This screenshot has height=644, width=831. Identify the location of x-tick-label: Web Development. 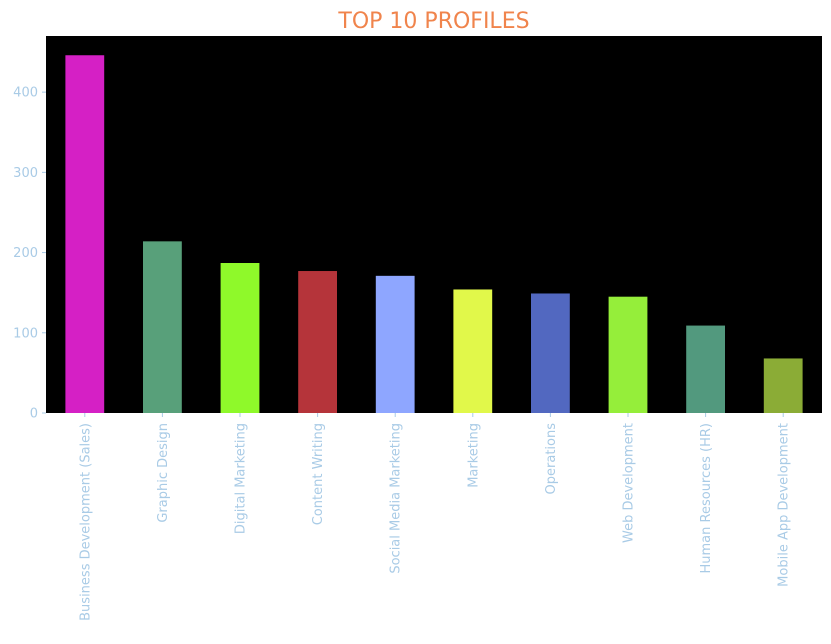
(629, 483).